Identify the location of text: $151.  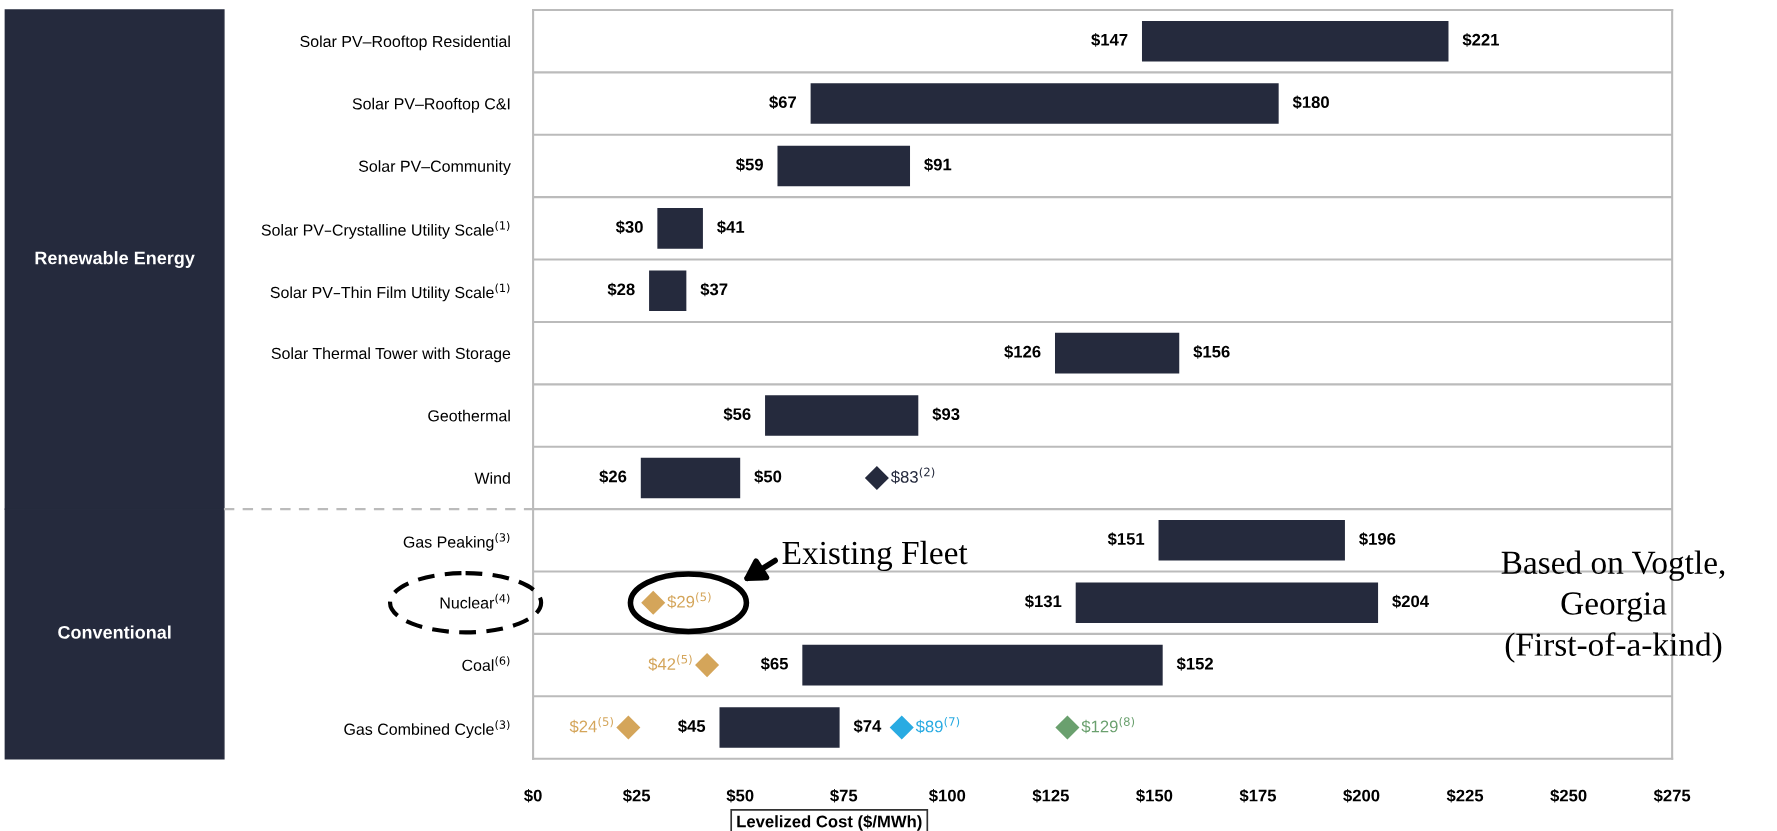
(1126, 539).